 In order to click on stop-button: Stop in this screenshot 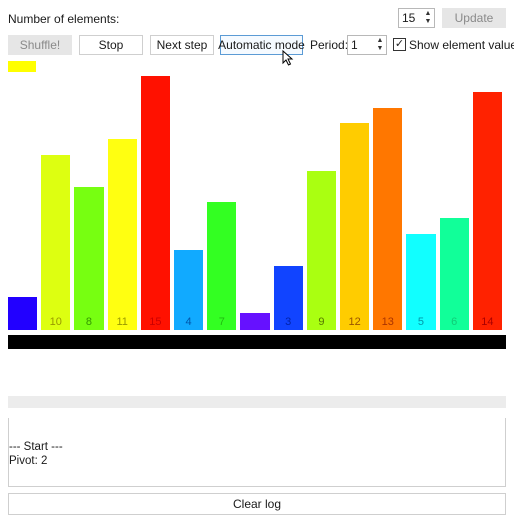, I will do `click(111, 45)`.